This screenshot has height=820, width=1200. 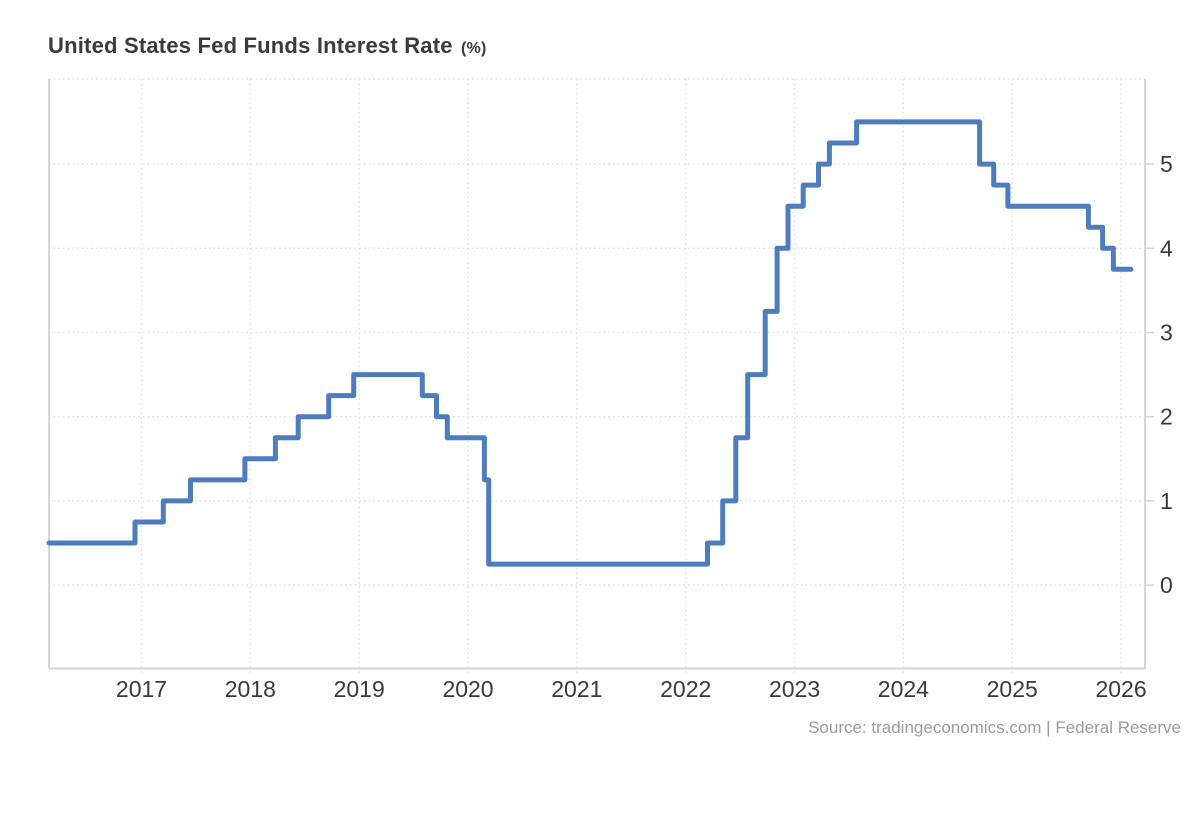 What do you see at coordinates (474, 48) in the screenshot?
I see `chart-title-unit: (%)` at bounding box center [474, 48].